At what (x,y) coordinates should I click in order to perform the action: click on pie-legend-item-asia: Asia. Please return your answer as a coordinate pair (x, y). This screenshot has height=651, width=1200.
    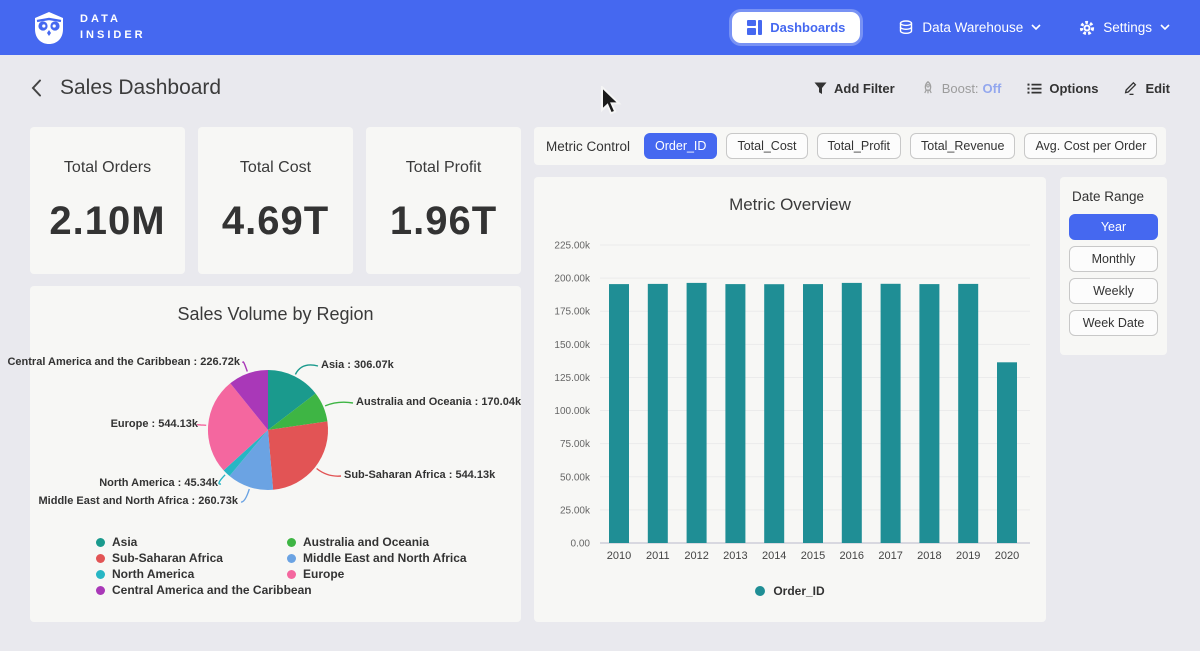
    Looking at the image, I should click on (191, 542).